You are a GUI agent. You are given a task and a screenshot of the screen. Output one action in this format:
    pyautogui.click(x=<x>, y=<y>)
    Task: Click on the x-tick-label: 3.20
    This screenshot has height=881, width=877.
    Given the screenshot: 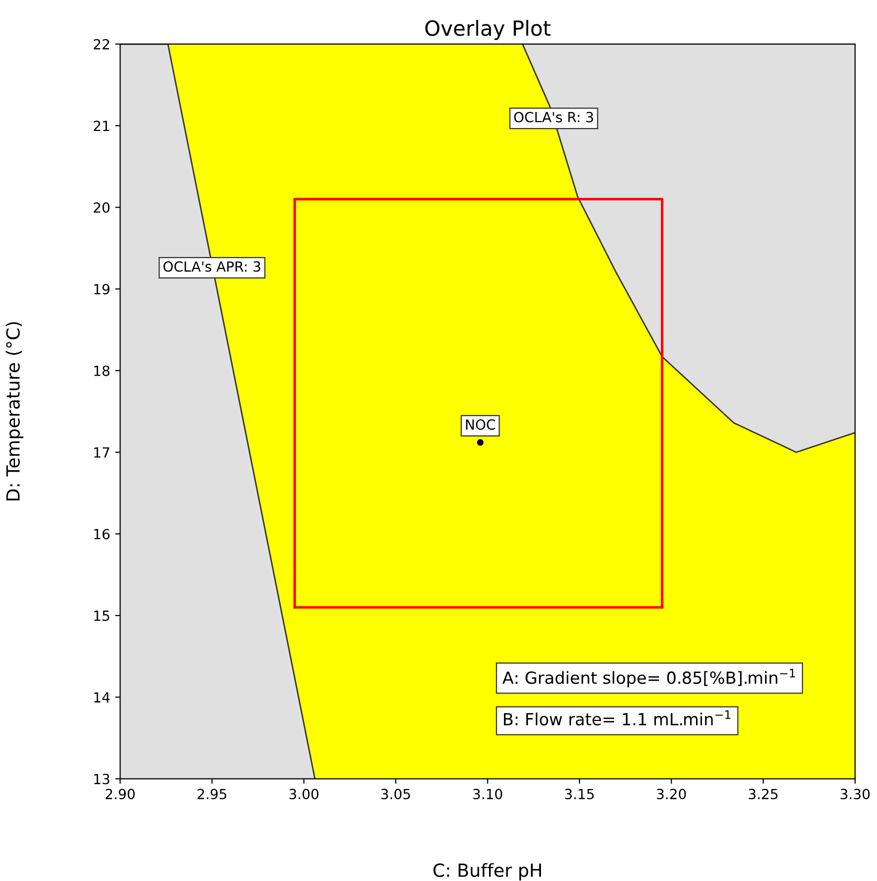 What is the action you would take?
    pyautogui.click(x=671, y=794)
    